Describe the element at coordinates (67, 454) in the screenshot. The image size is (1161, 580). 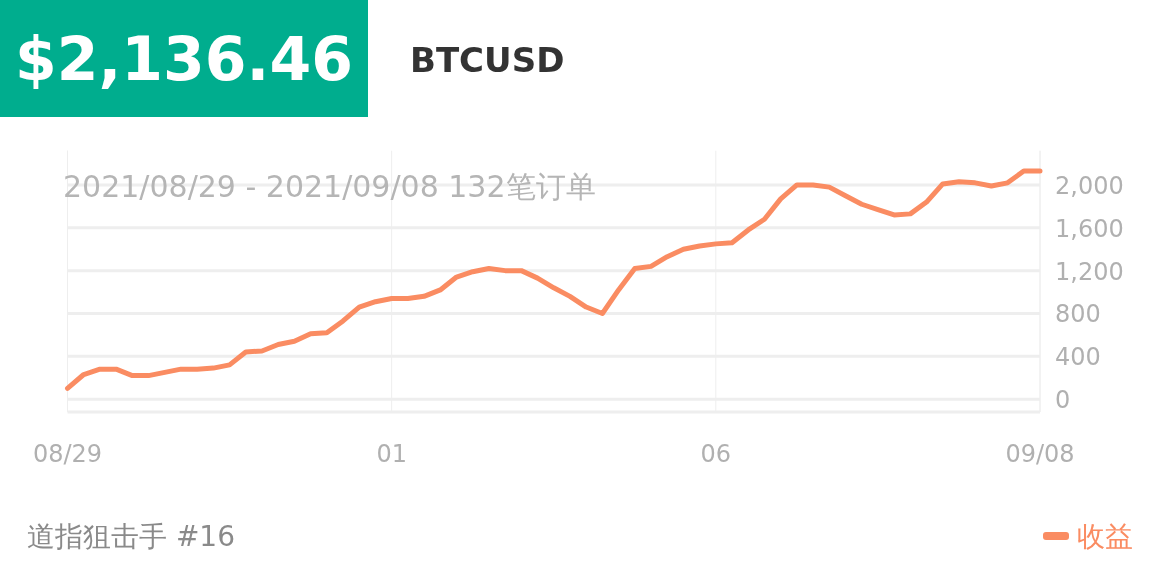
I see `x-tick-label: 08/29` at that location.